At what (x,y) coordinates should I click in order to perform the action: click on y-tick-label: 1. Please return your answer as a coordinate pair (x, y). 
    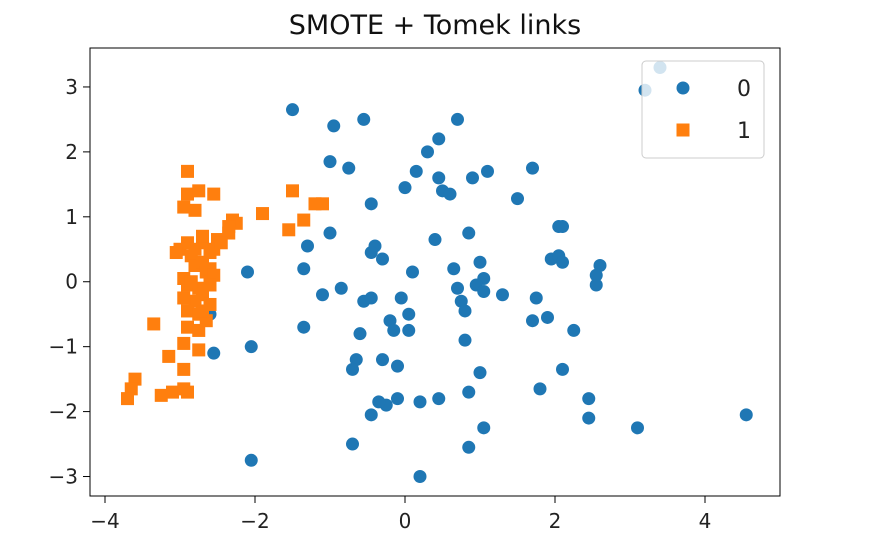
    Looking at the image, I should click on (71, 217).